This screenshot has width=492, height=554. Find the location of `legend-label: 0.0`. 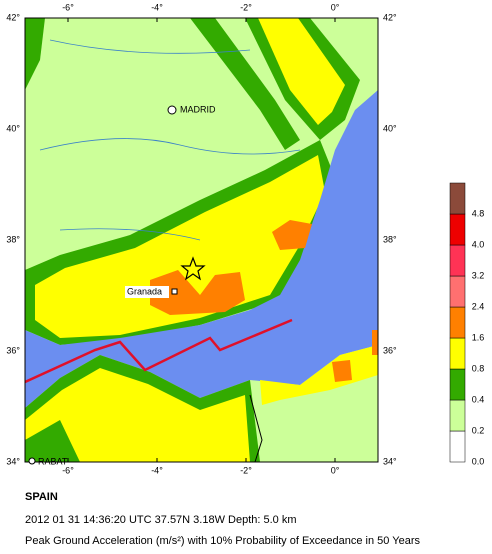

legend-label: 0.0 is located at coordinates (478, 461).